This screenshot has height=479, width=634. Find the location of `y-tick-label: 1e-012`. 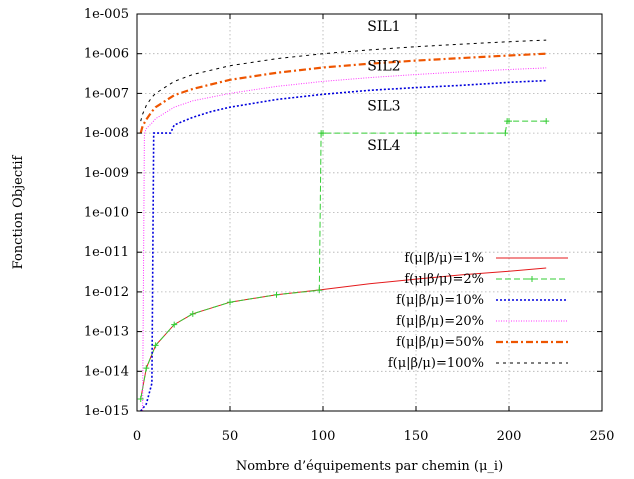

y-tick-label: 1e-012 is located at coordinates (106, 292).